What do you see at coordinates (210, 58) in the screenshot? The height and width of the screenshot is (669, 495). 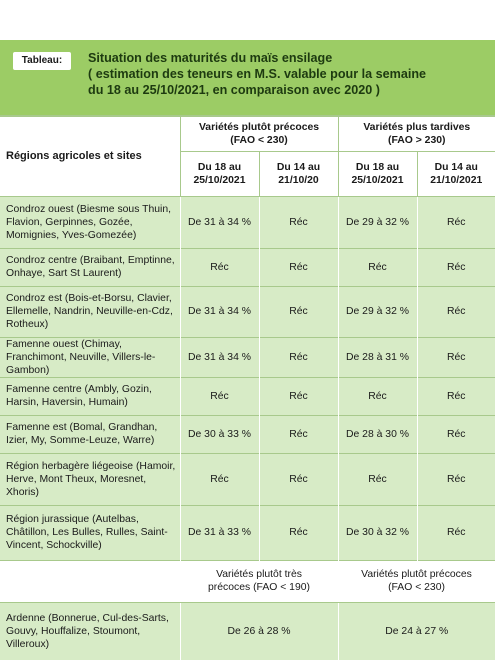 I see `title-line: Situation des maturités du maïs ensilage` at bounding box center [210, 58].